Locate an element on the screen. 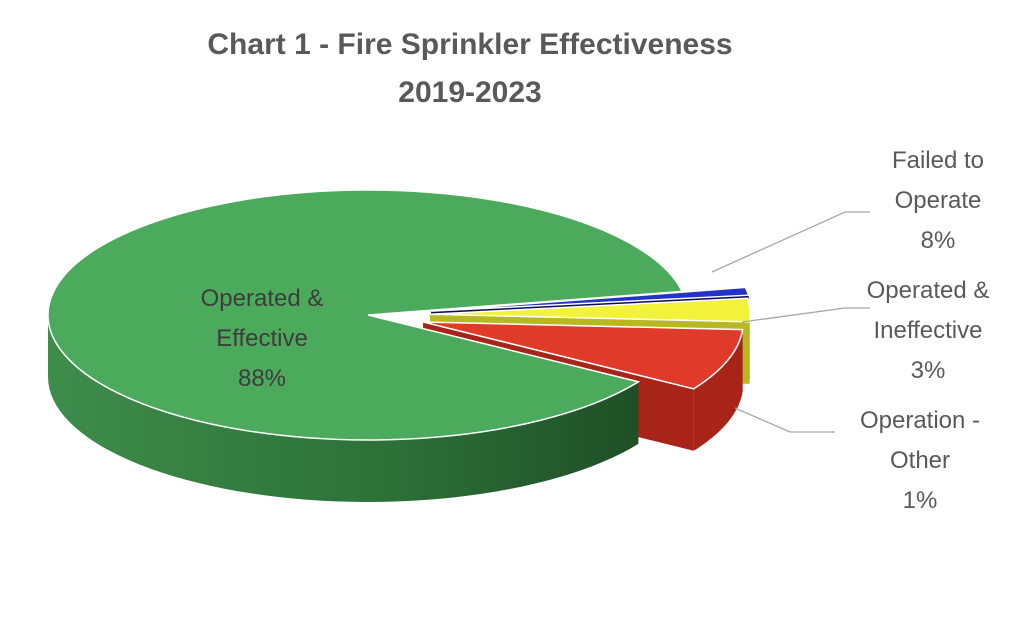  data-label: Operated & Ineffective 3% is located at coordinates (928, 330).